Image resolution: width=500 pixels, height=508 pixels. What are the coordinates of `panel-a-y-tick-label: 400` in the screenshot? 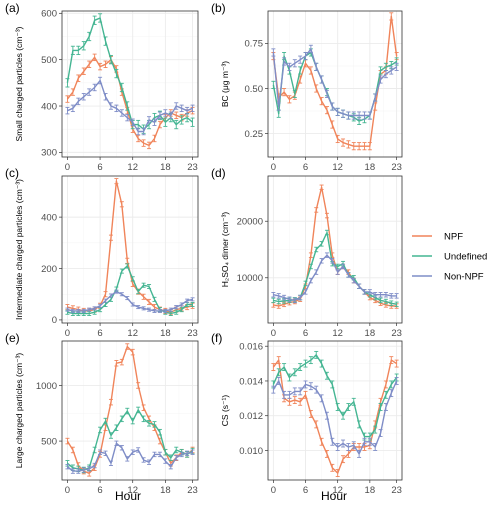 It's located at (49, 106).